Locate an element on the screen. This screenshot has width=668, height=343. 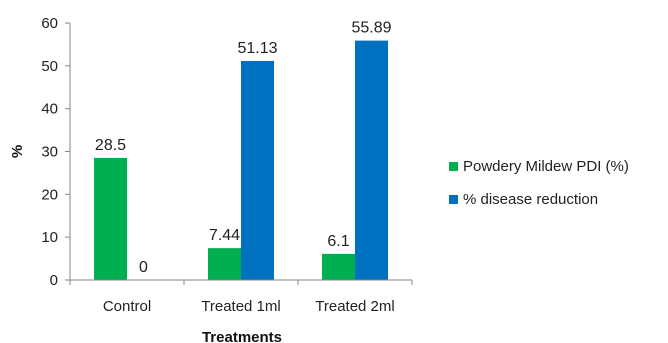
y-axis-ticks: 0 10 20 30 40 50 60 is located at coordinates (55, 152).